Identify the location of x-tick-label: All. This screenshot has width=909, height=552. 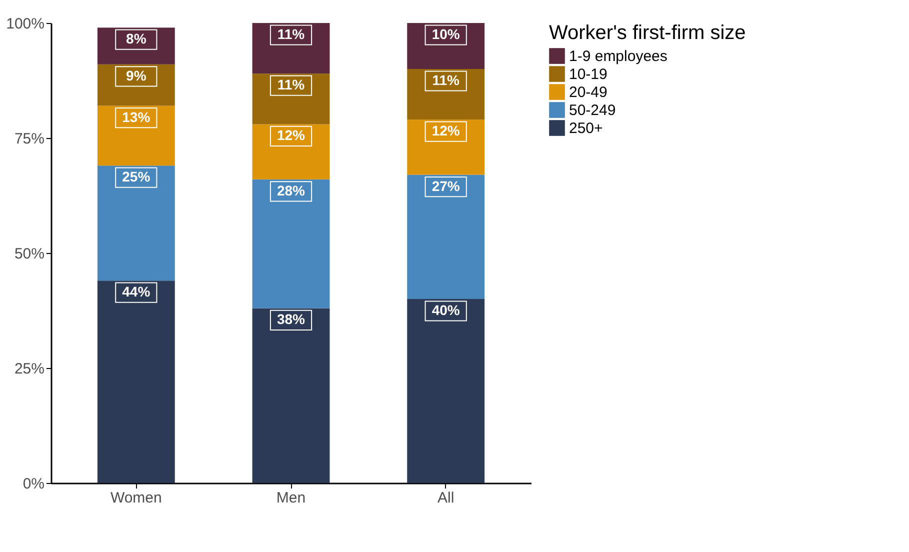
(446, 498).